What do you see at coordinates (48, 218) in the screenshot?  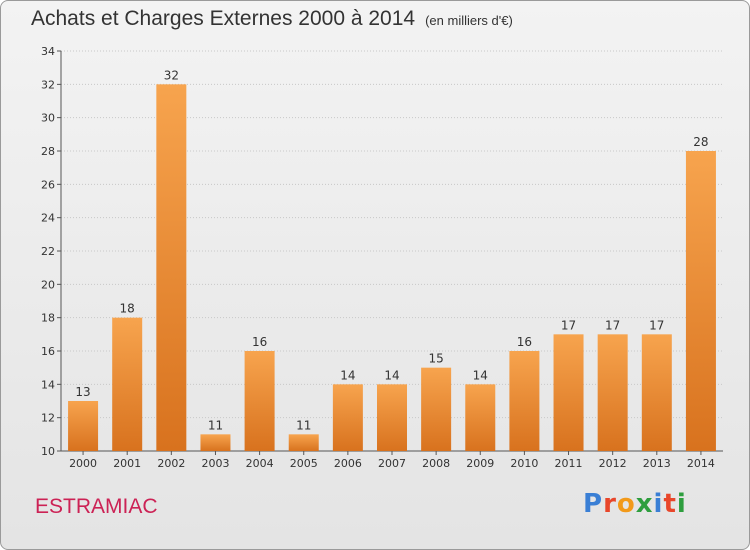 I see `y-tick-label: 24` at bounding box center [48, 218].